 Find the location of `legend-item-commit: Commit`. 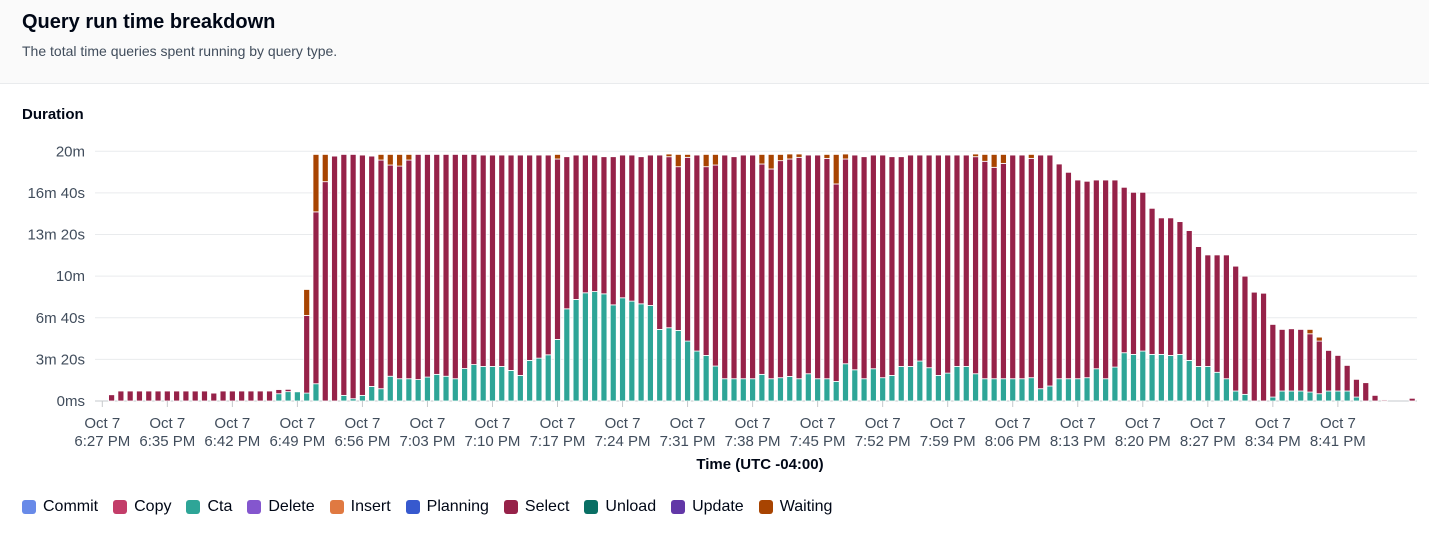

legend-item-commit: Commit is located at coordinates (60, 507).